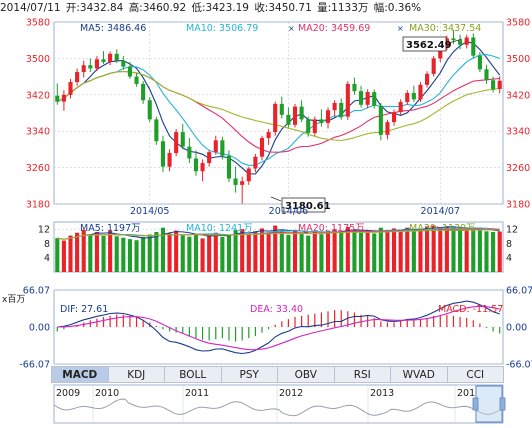  Describe the element at coordinates (475, 404) in the screenshot. I see `timeline-handle-left` at that location.